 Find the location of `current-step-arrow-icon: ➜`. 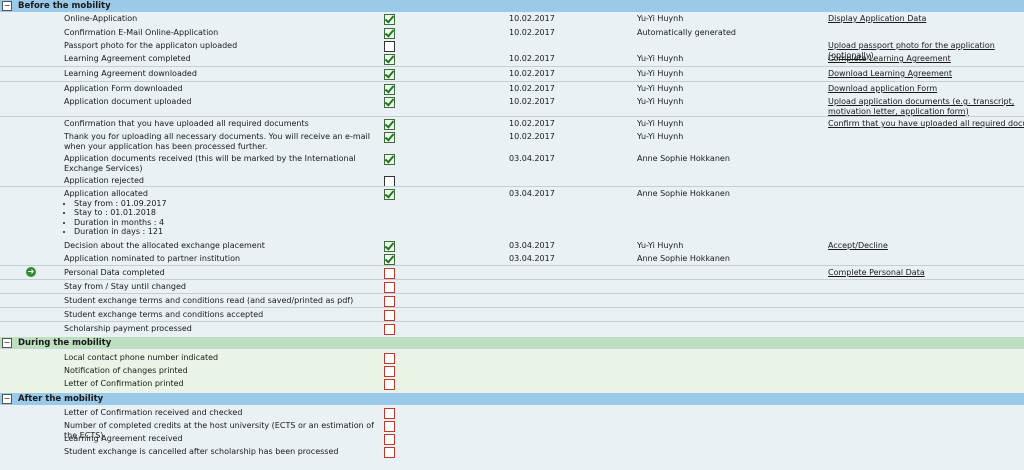

current-step-arrow-icon: ➜ is located at coordinates (31, 272).